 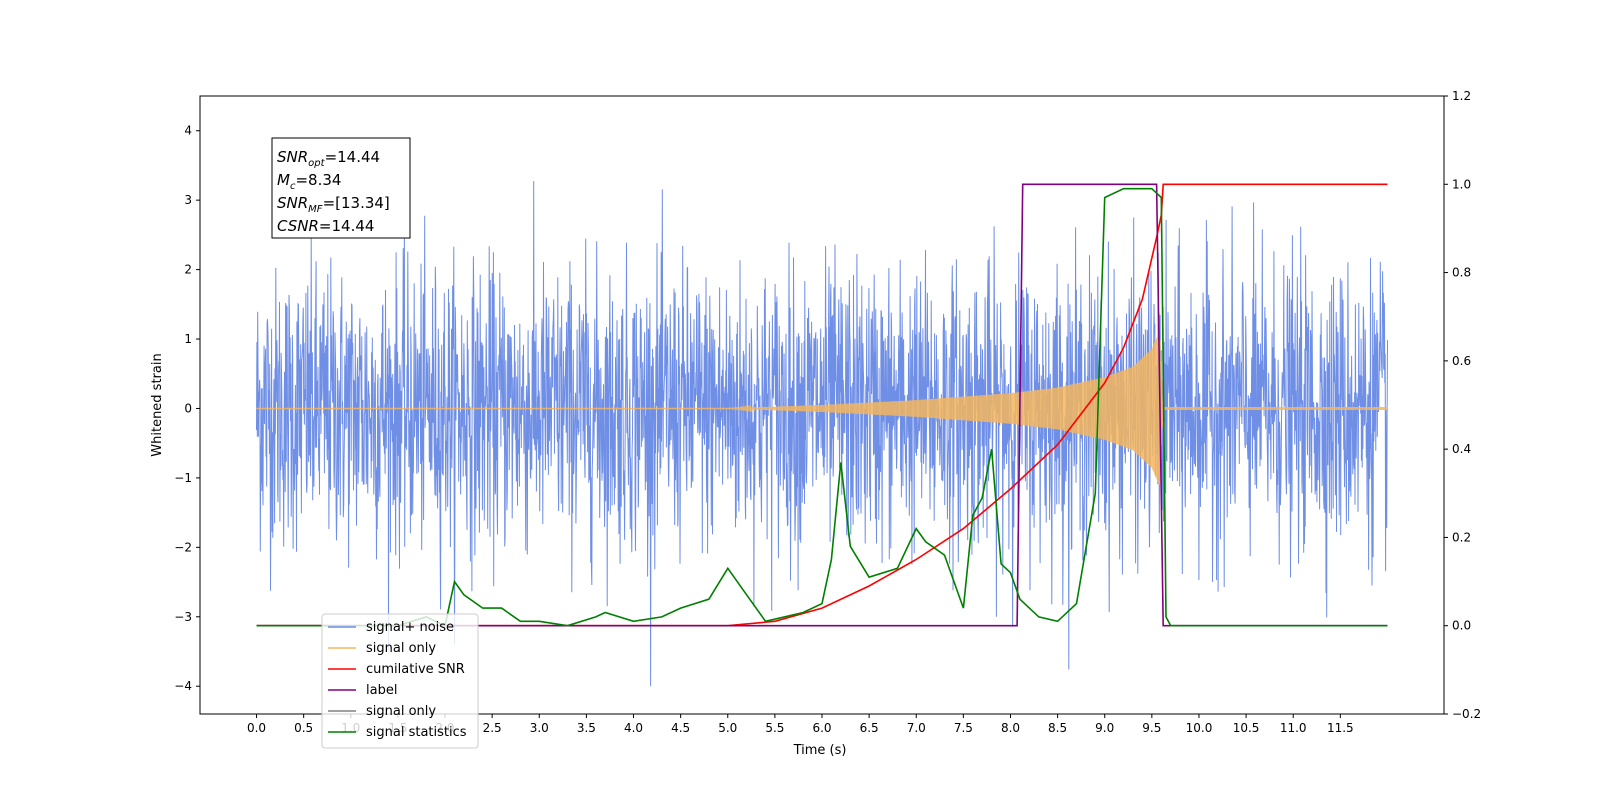 I want to click on x-axis-label: Time (s), so click(x=820, y=750).